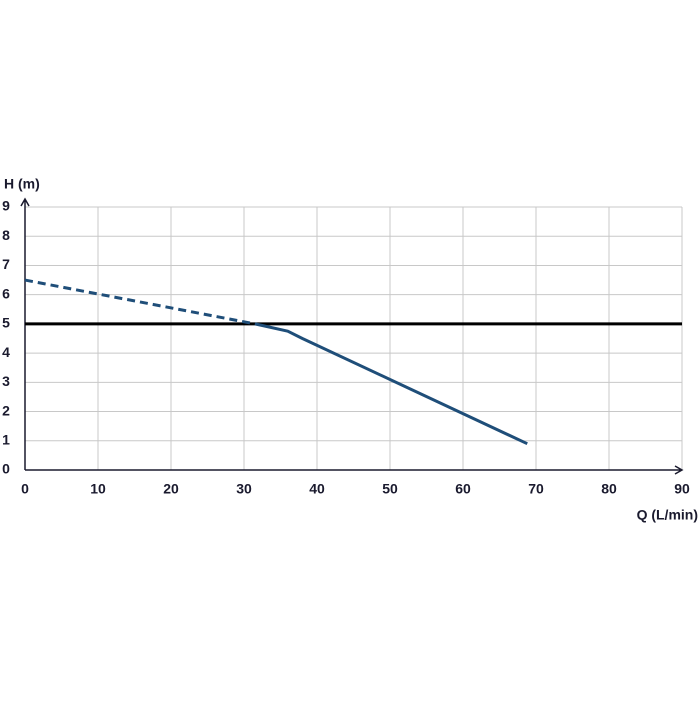  I want to click on y-tick-label: 7, so click(6, 264).